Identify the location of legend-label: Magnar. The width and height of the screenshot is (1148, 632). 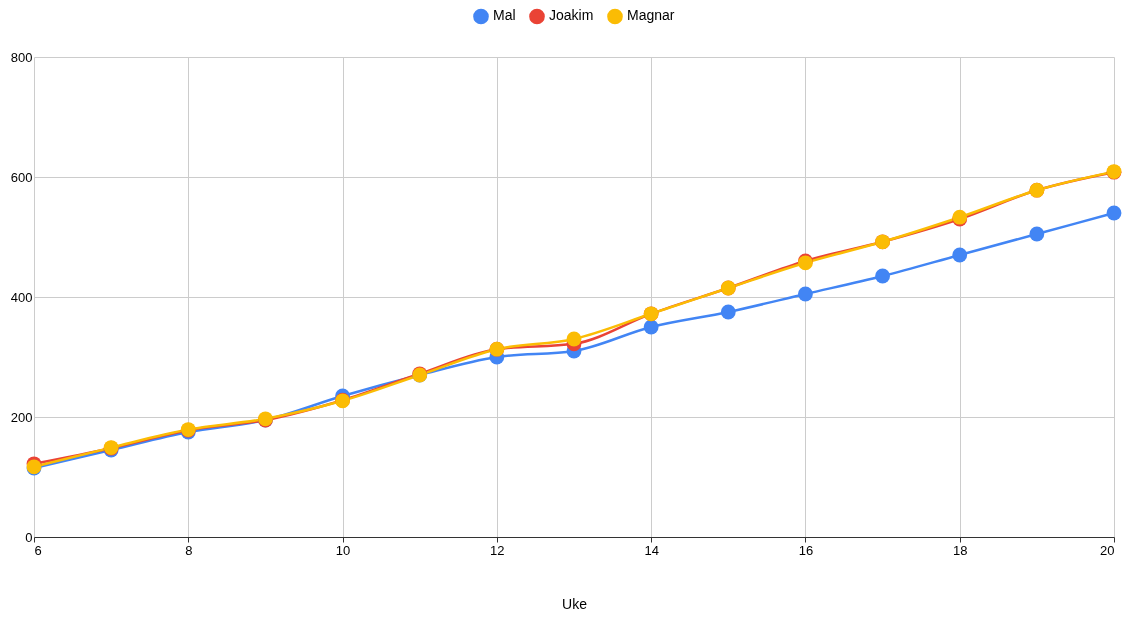
(651, 15).